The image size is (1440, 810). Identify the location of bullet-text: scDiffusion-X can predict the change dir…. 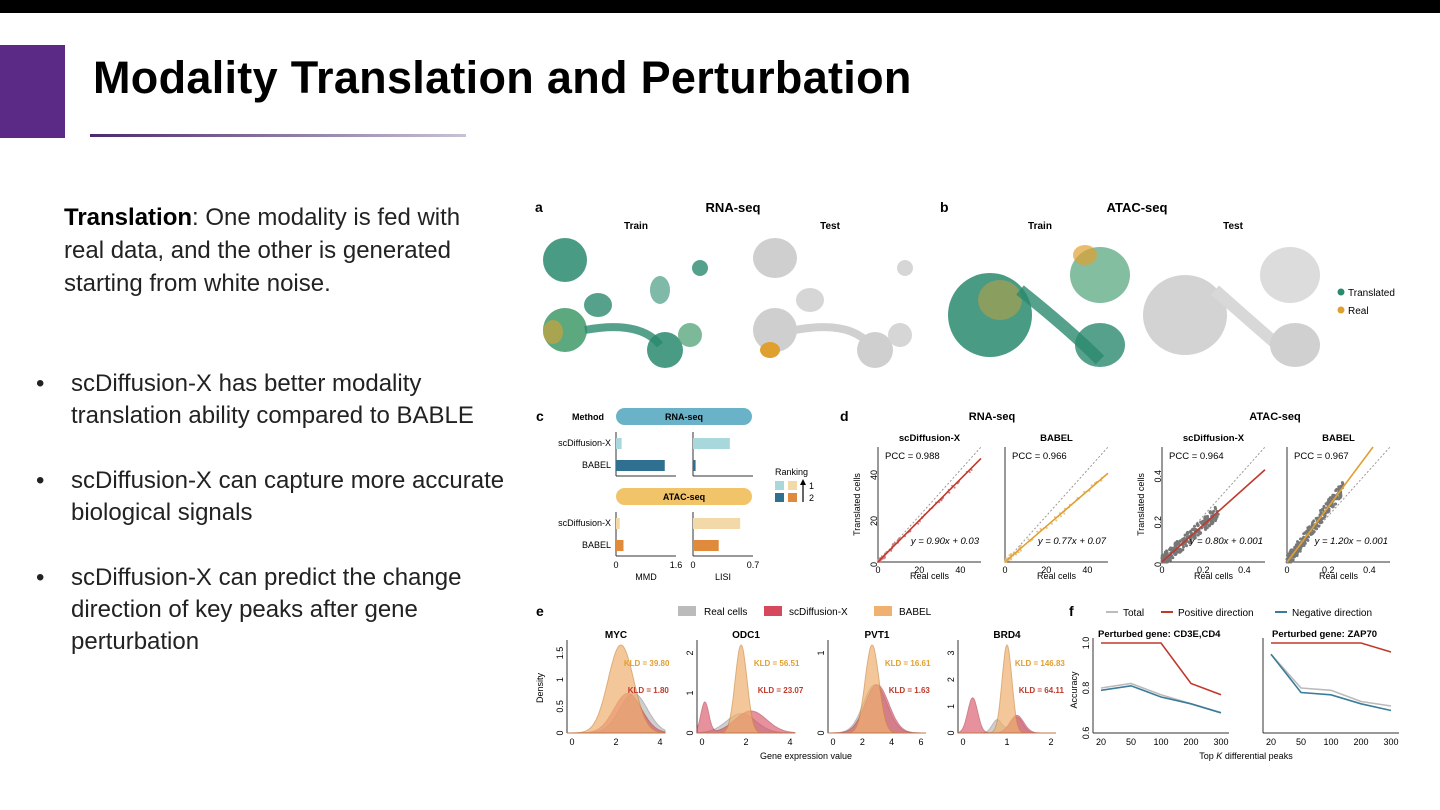
(266, 609).